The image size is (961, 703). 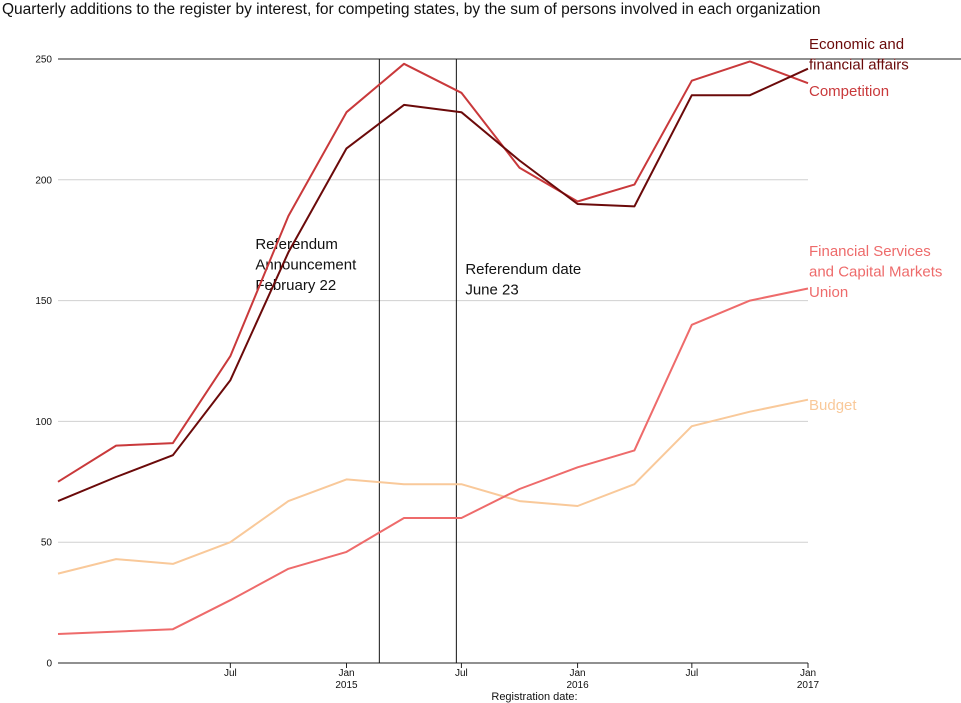 I want to click on annotation-text: February 22, so click(x=295, y=285).